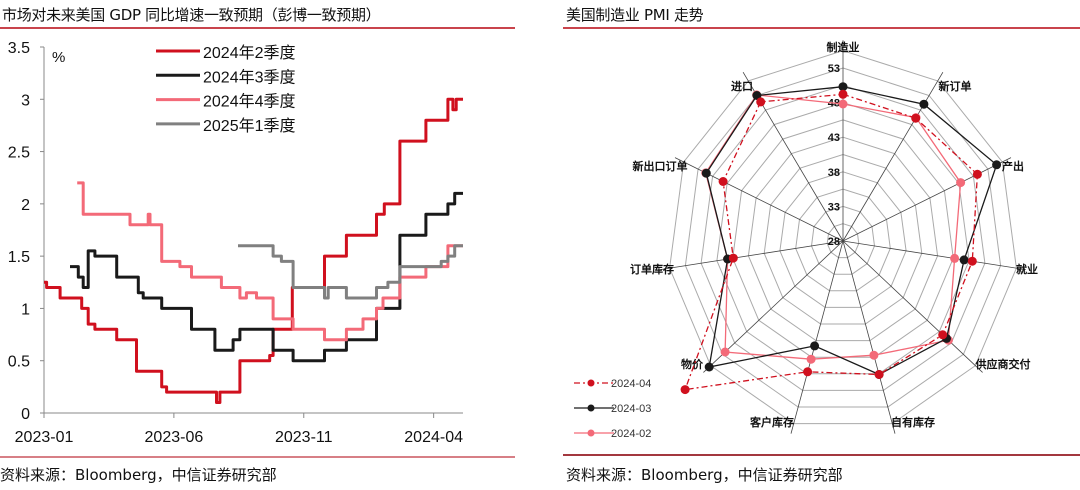  Describe the element at coordinates (19, 48) in the screenshot. I see `y-tick-label: 3.5` at that location.